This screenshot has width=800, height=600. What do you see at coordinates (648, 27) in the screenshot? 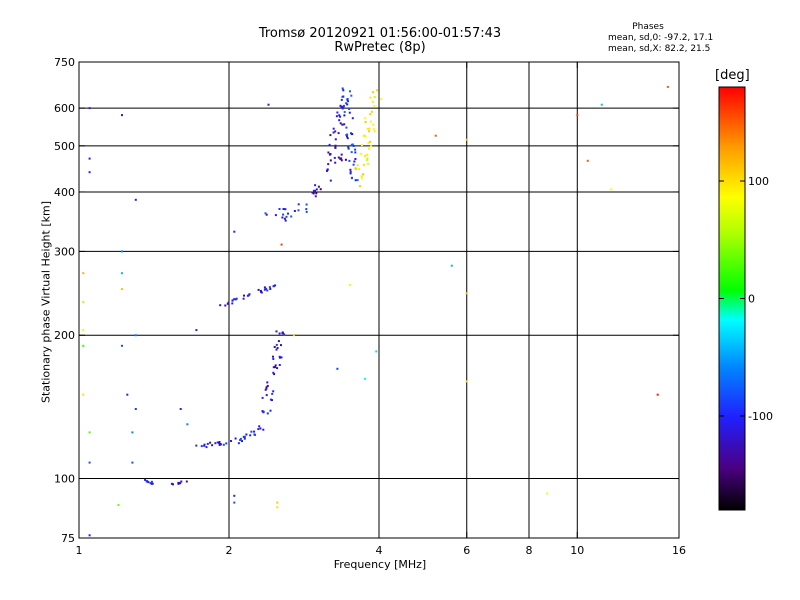
I see `phases-label: Phases` at bounding box center [648, 27].